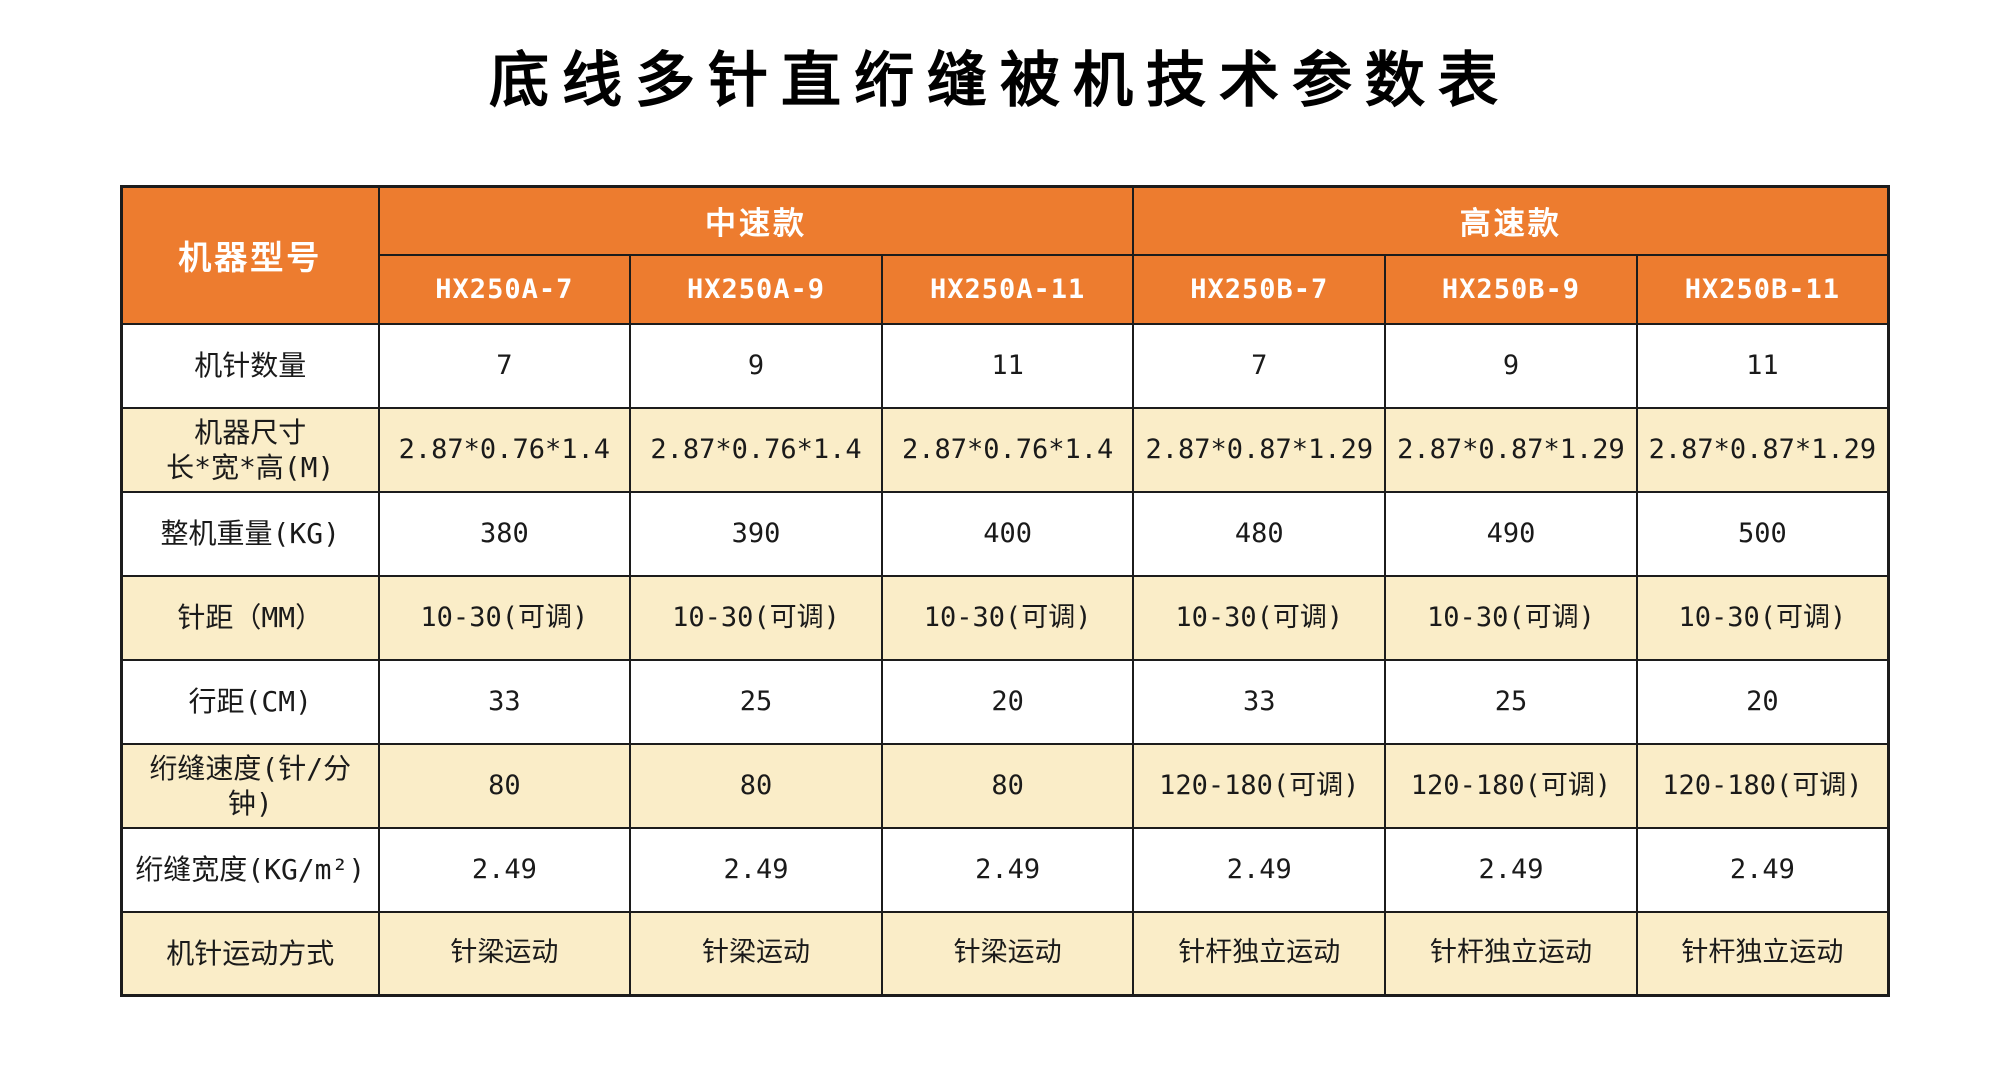 The height and width of the screenshot is (1088, 2000). What do you see at coordinates (1511, 220) in the screenshot?
I see `group-header-high-speed: 高速款` at bounding box center [1511, 220].